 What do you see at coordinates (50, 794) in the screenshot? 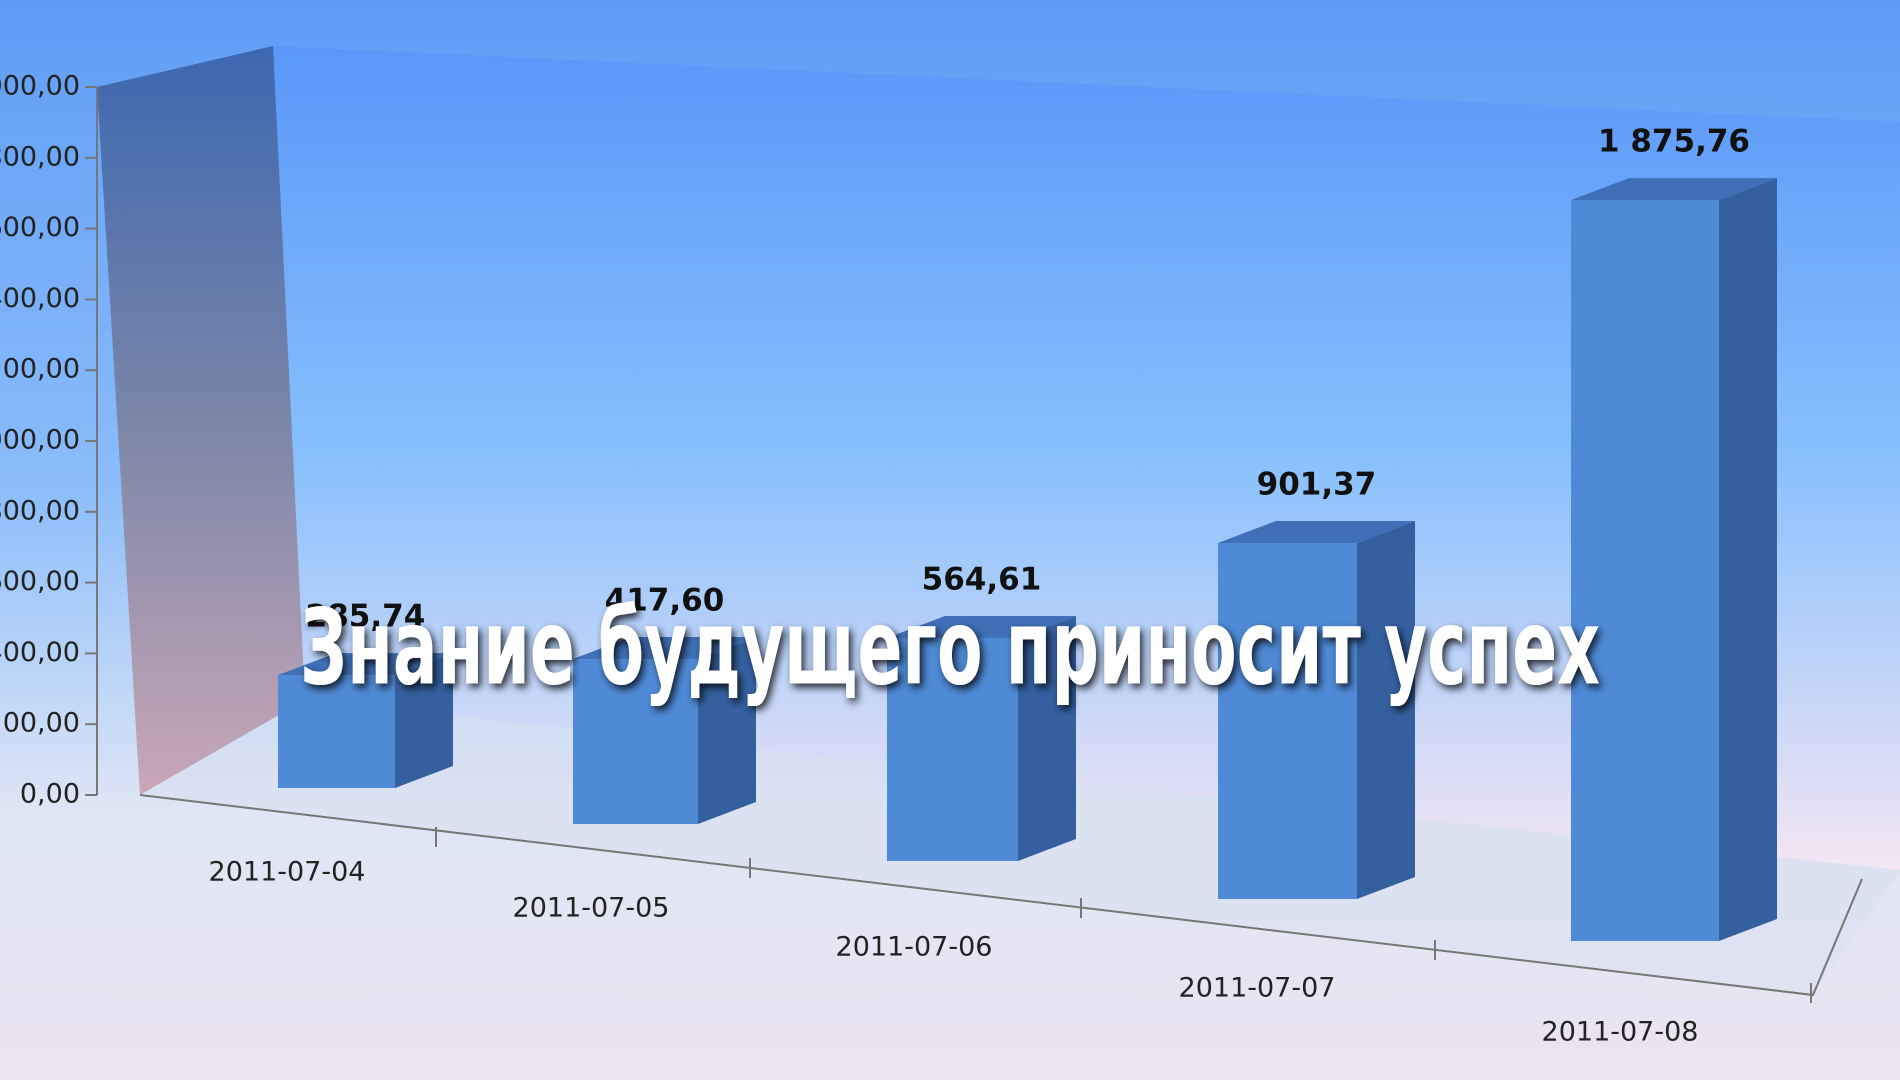
I see `y-tick-label: 0,00` at bounding box center [50, 794].